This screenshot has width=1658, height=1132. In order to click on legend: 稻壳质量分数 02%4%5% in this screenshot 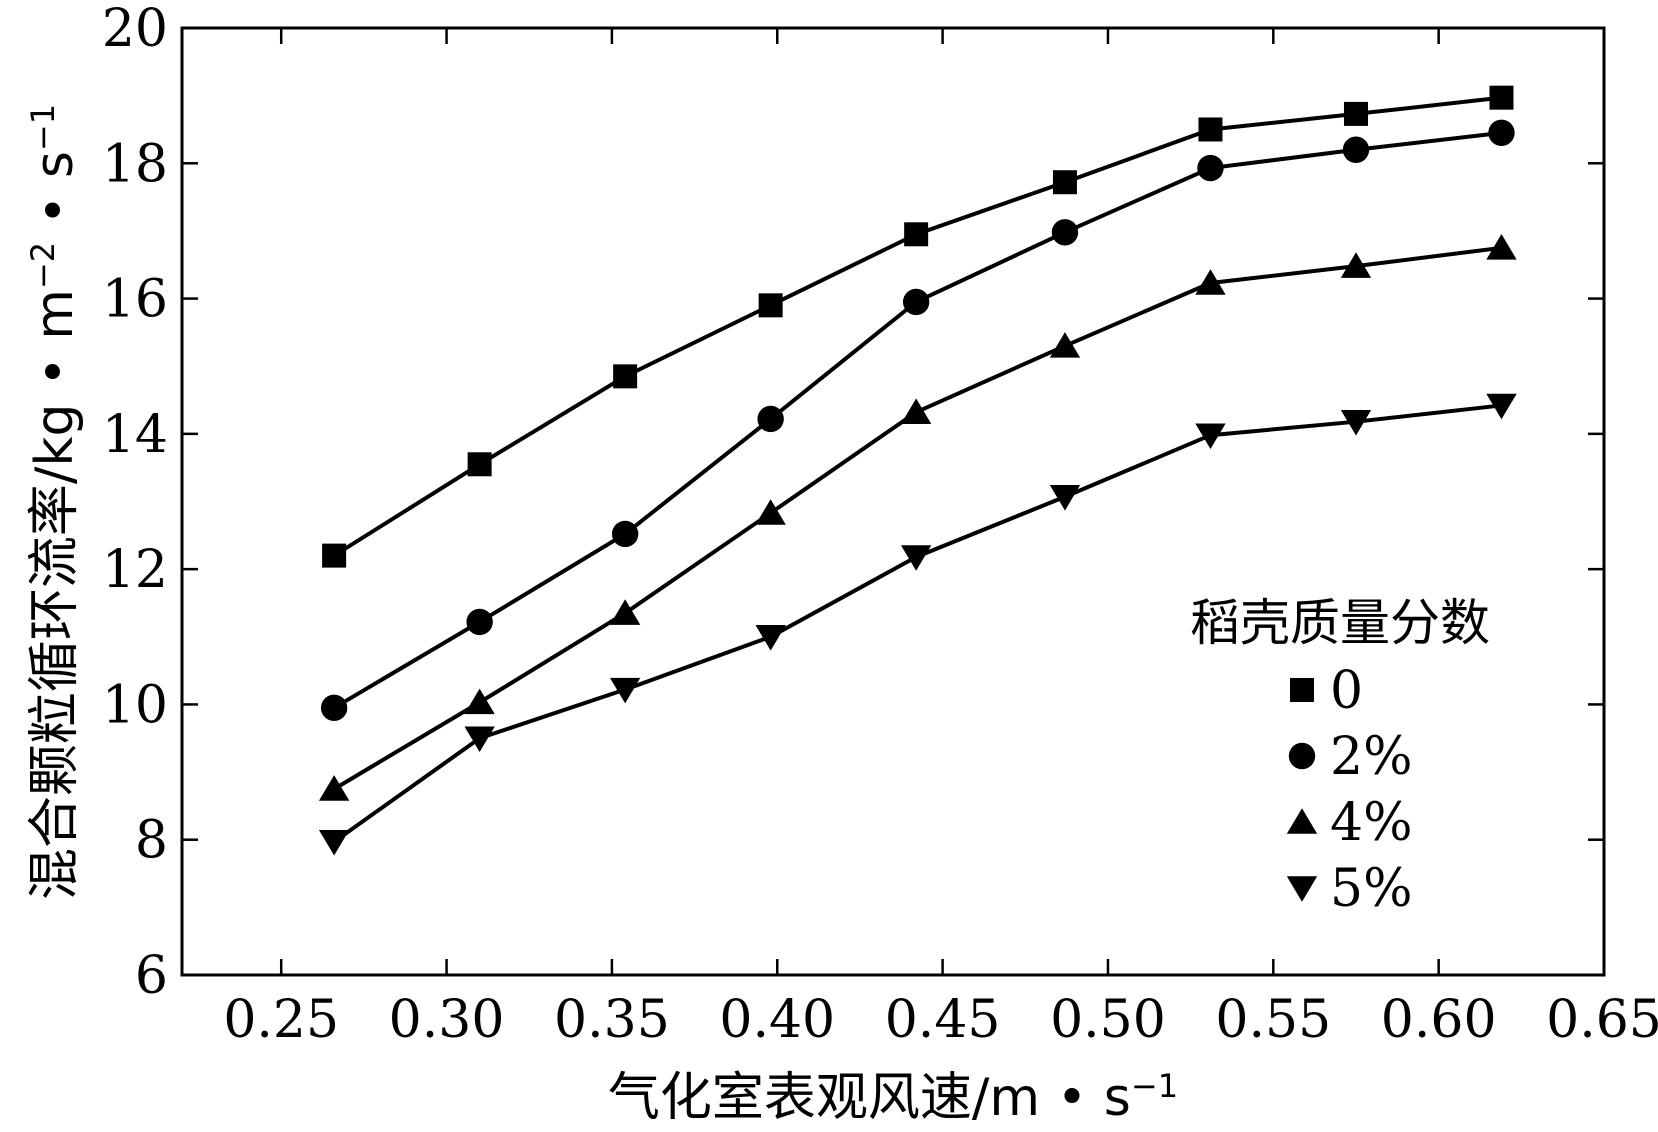, I will do `click(1340, 756)`.